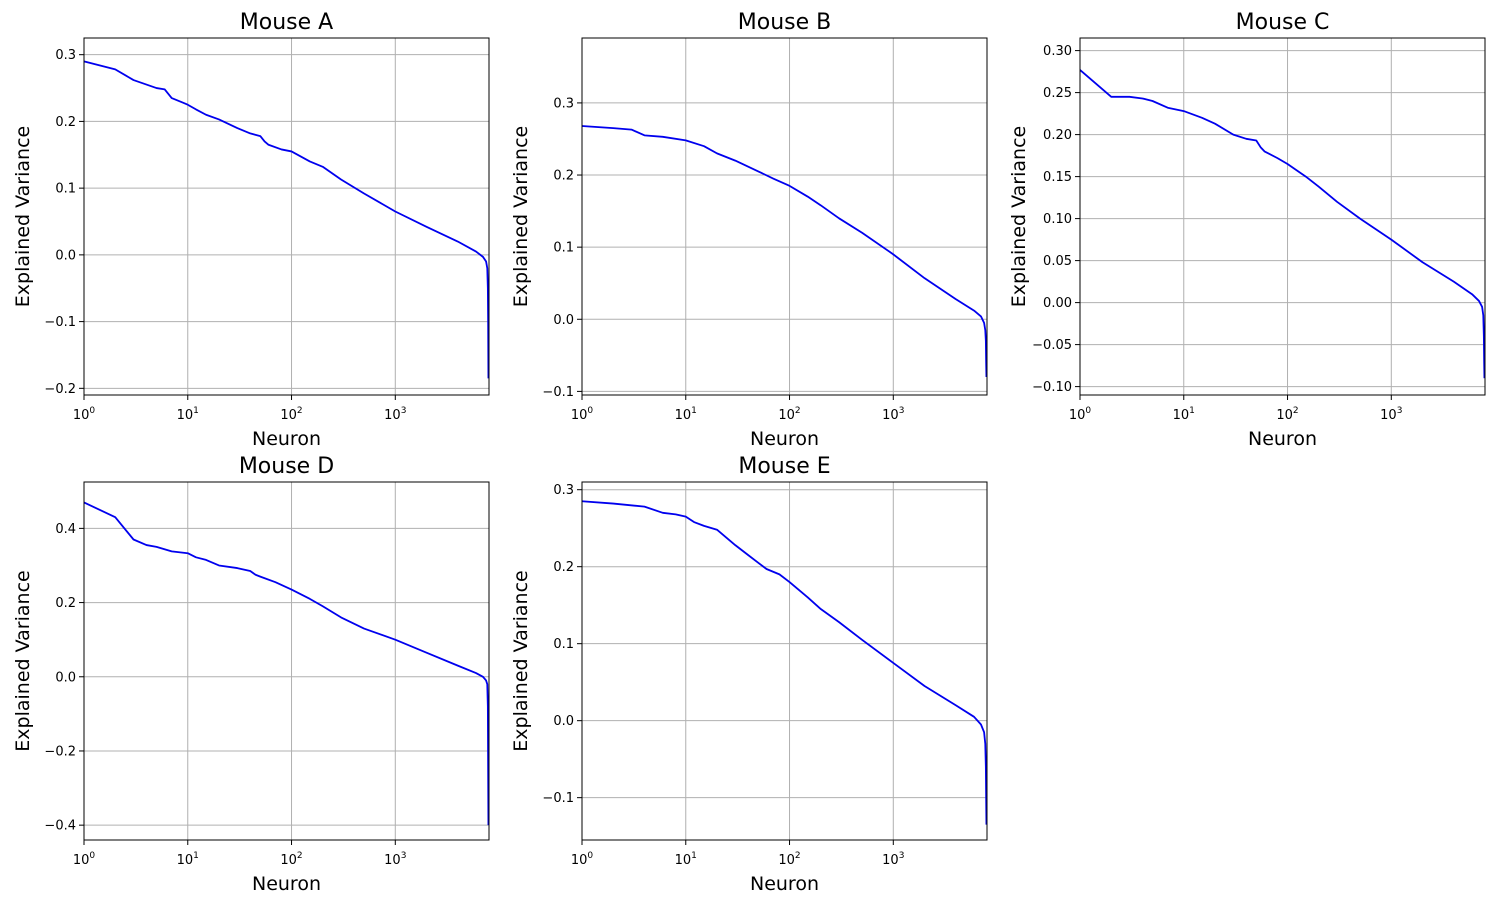 The width and height of the screenshot is (1500, 902). What do you see at coordinates (1283, 22) in the screenshot?
I see `chart-title: Mouse C` at bounding box center [1283, 22].